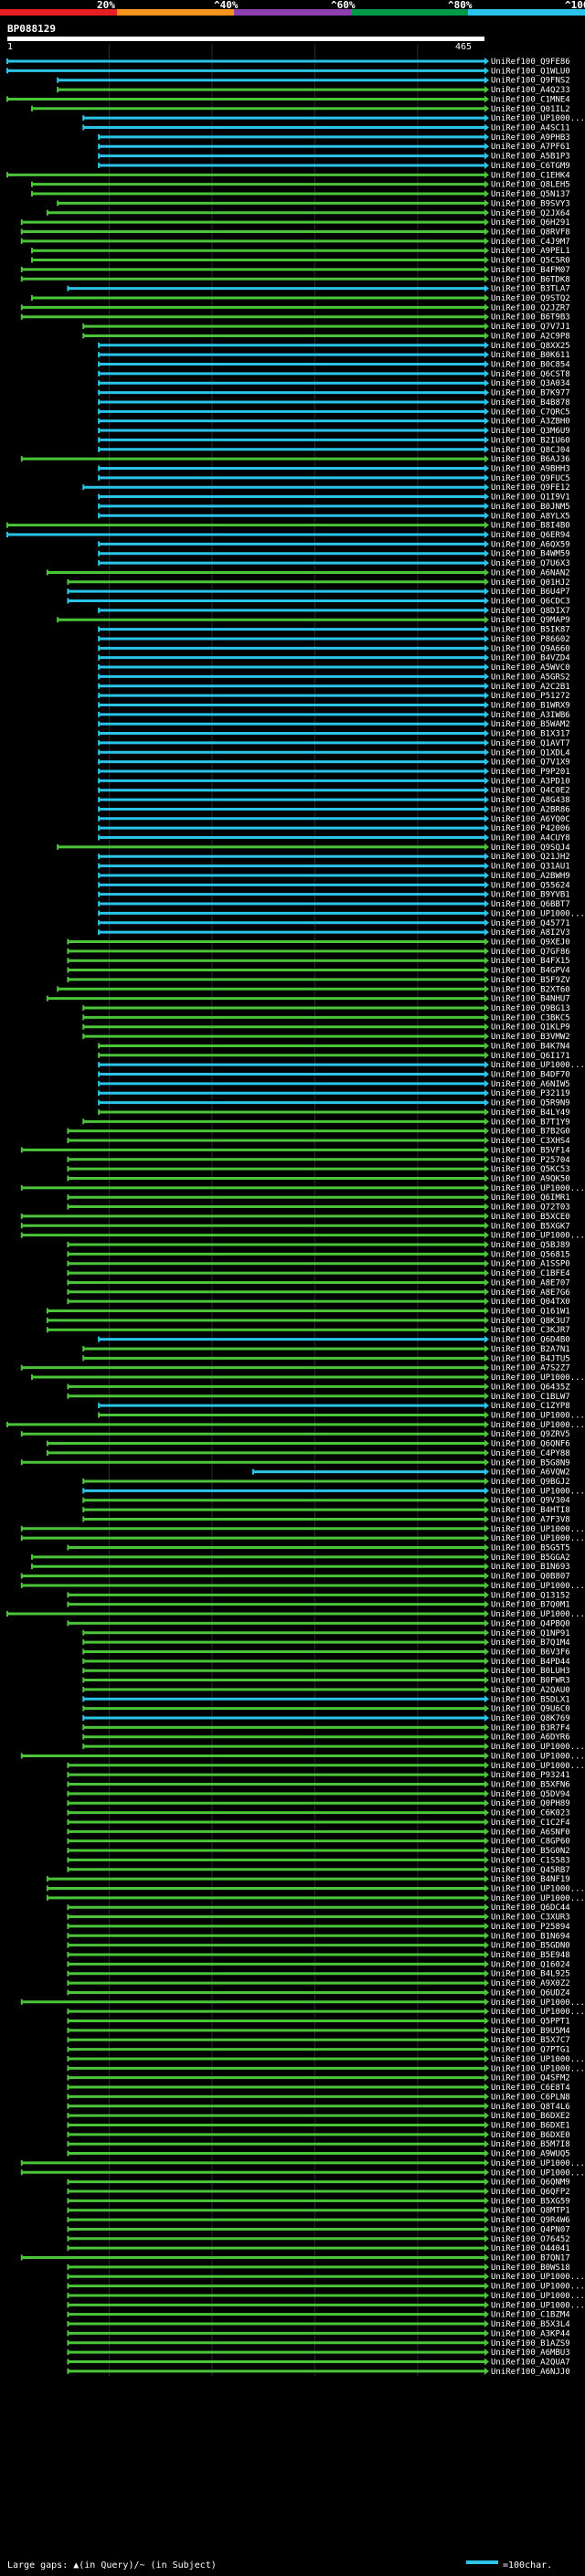 Image resolution: width=585 pixels, height=2576 pixels. What do you see at coordinates (531, 2258) in the screenshot?
I see `hit-label: UniRef100_B7QN17` at bounding box center [531, 2258].